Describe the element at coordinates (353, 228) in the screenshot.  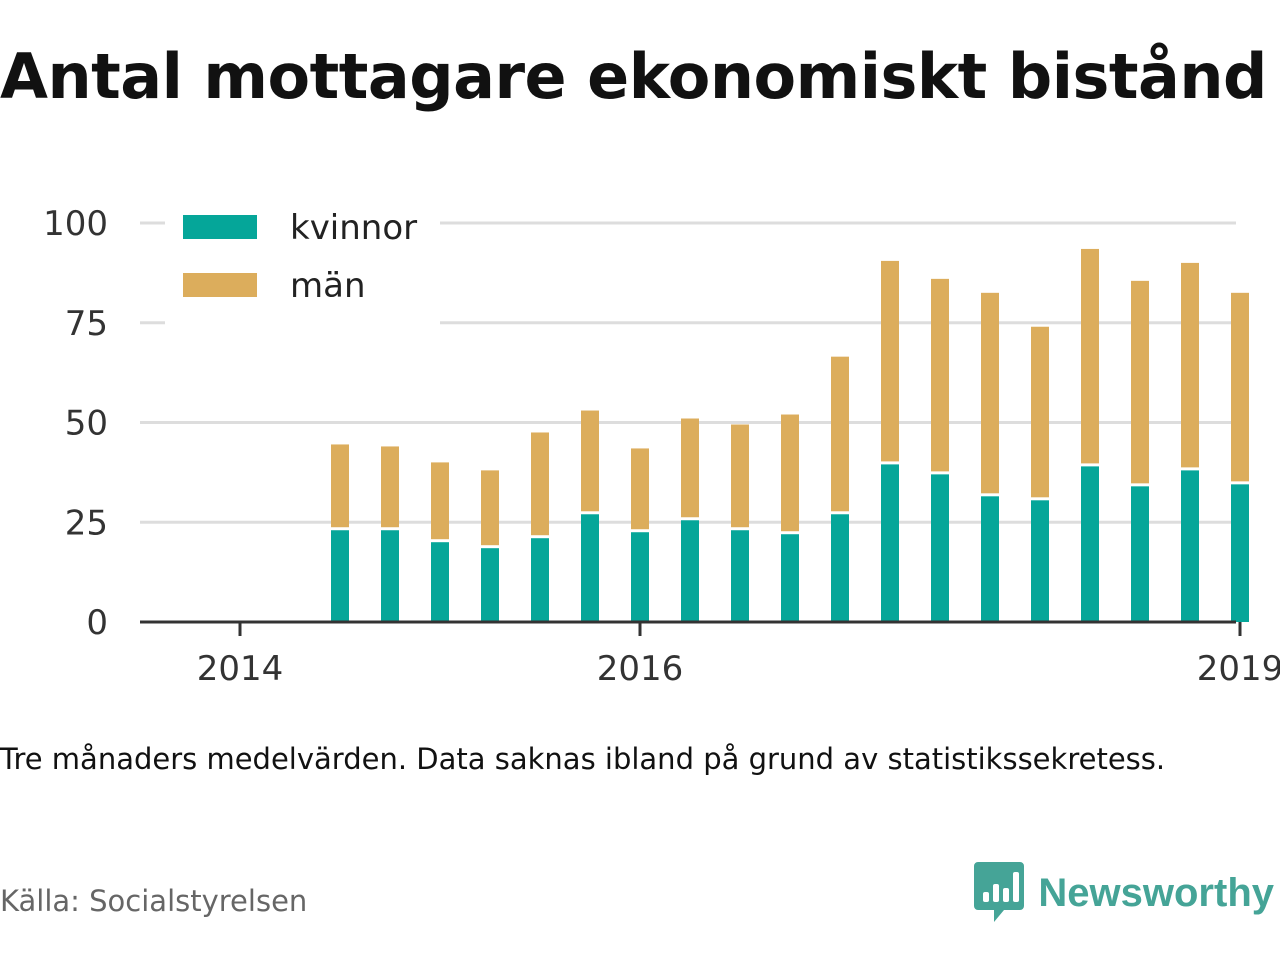
I see `legend-label-kvinnor: kvinnor` at that location.